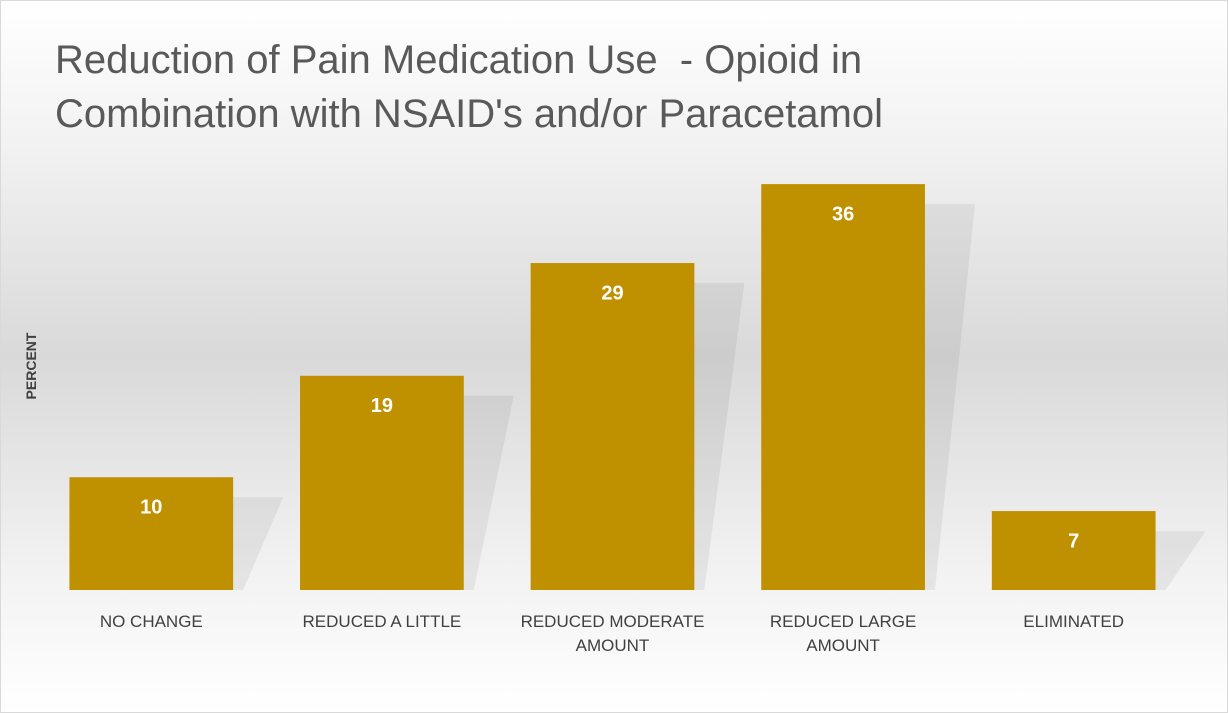  Describe the element at coordinates (612, 293) in the screenshot. I see `data-label: 29` at that location.